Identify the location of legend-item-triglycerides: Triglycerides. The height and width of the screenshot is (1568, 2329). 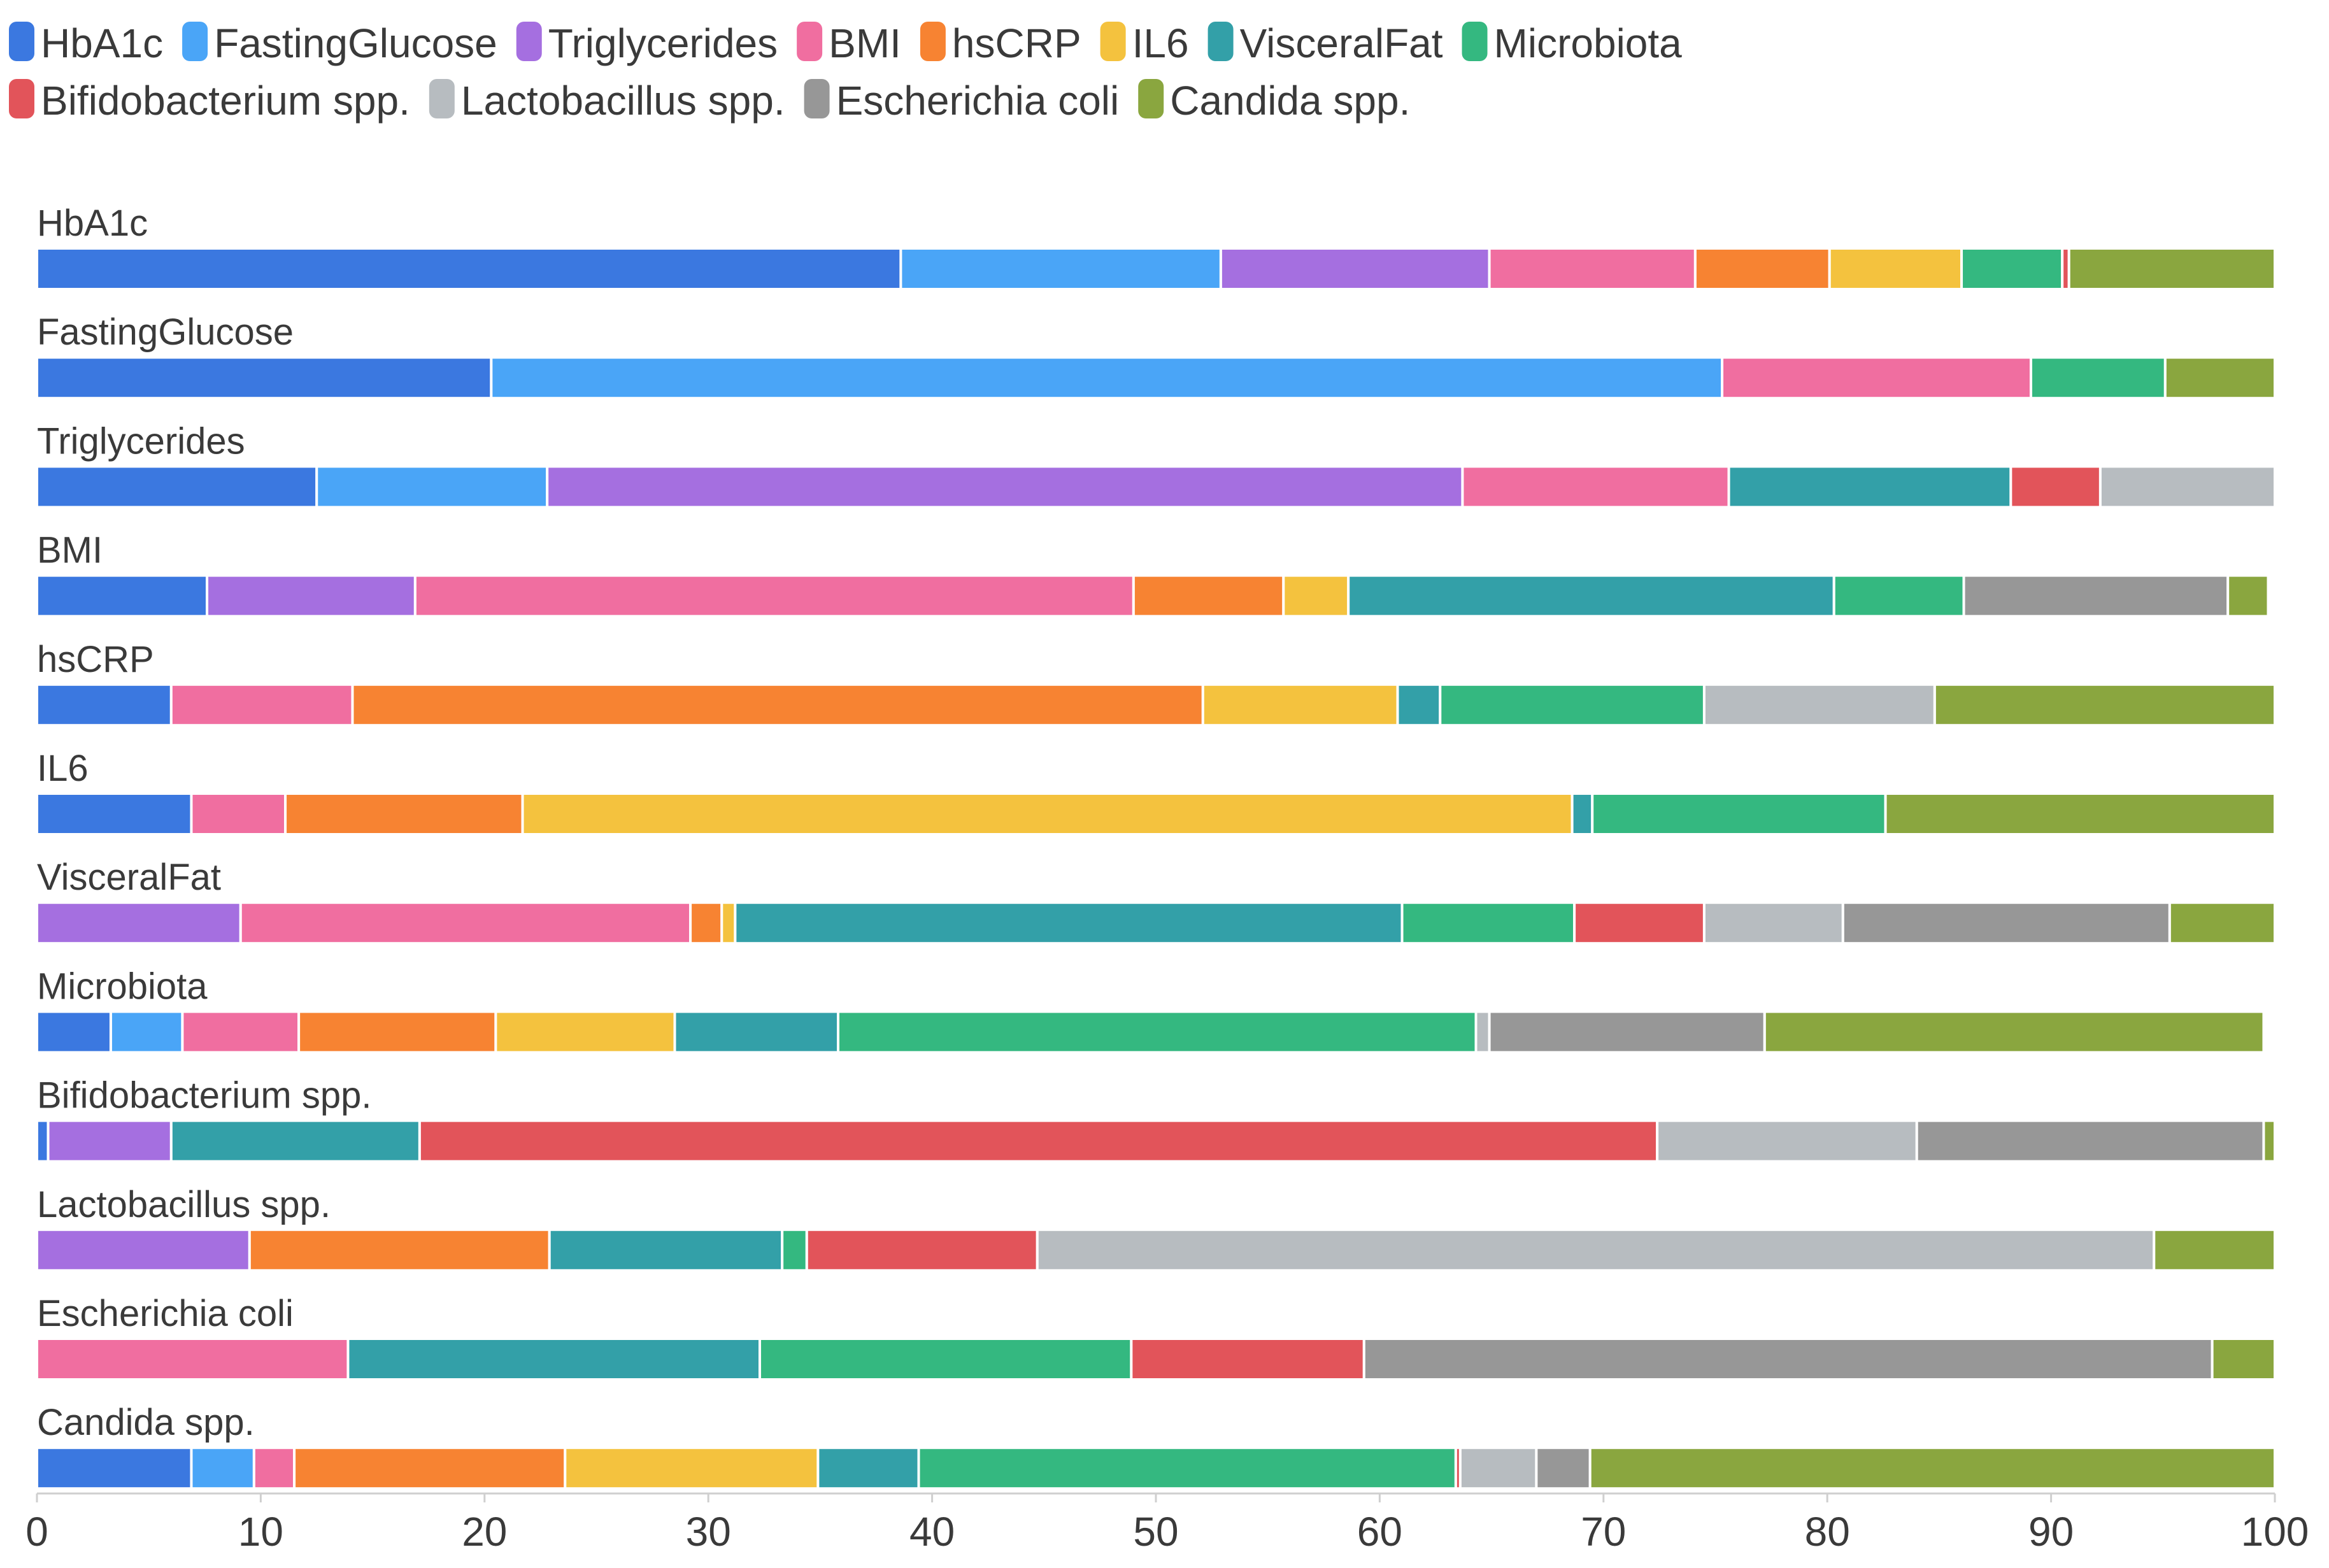
(647, 43).